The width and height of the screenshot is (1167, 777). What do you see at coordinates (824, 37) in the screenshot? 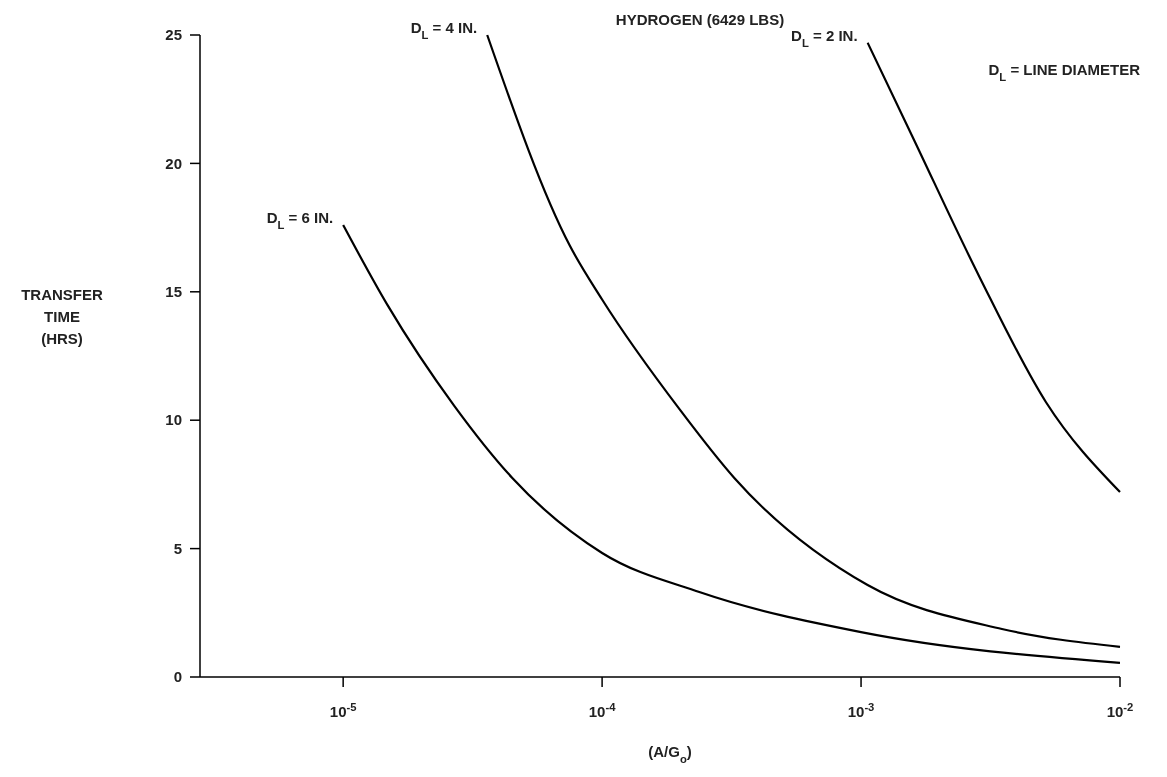
I see `series-label: D$_{L}$ = 2 IN.` at bounding box center [824, 37].